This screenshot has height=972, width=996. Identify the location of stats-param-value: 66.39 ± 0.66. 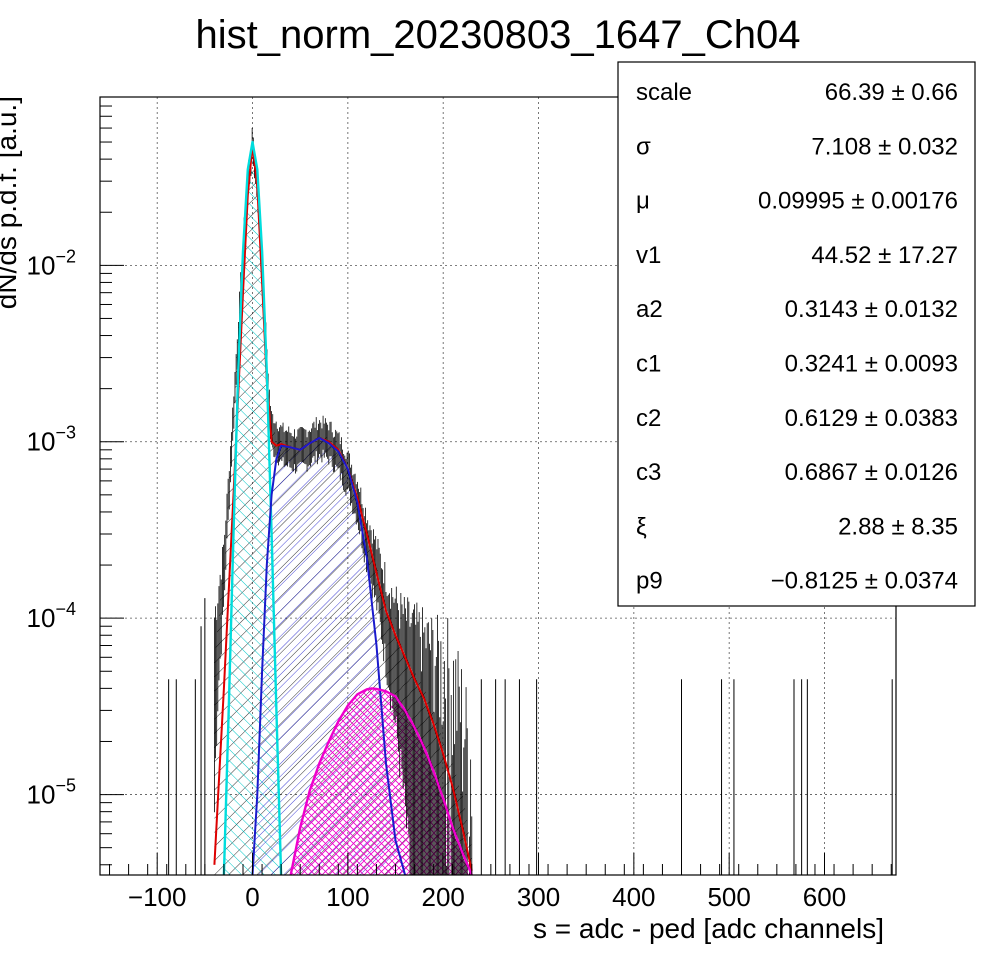
(891, 92).